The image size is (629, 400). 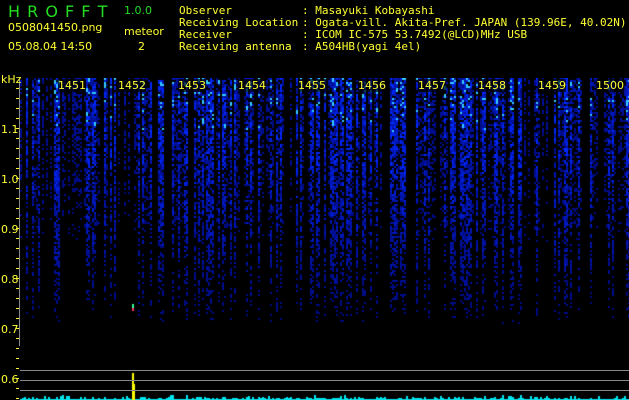 I want to click on y-tick-label: 0.9, so click(x=10, y=229).